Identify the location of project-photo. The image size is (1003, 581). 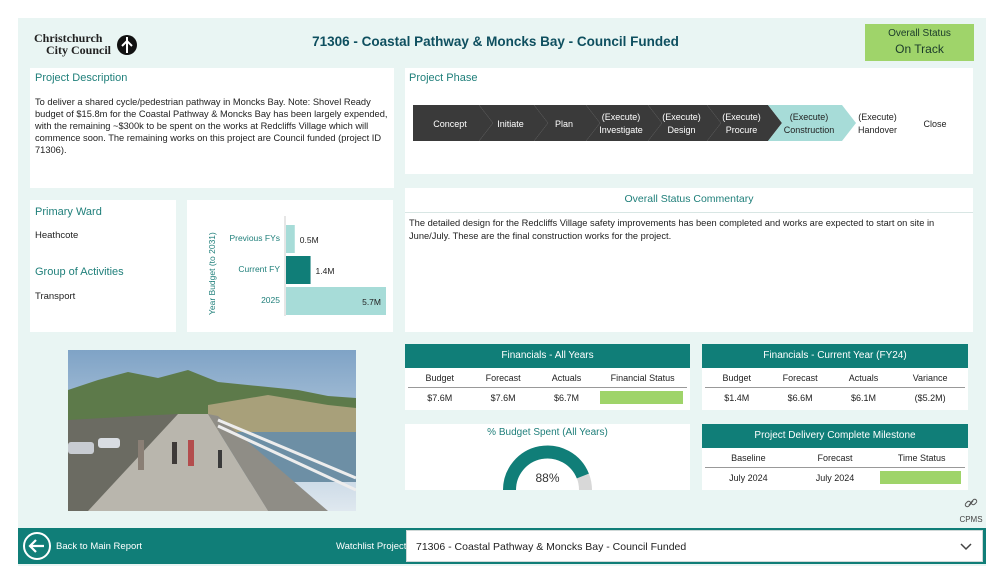
(212, 430).